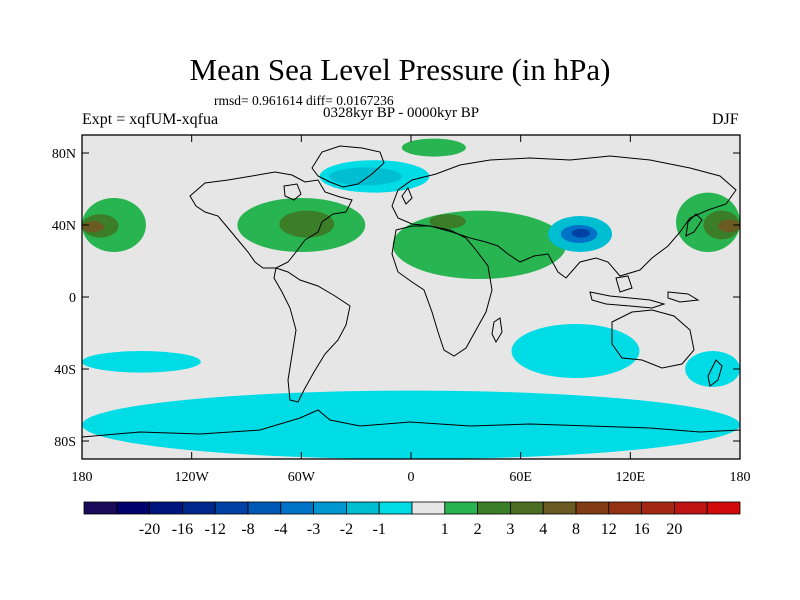 The width and height of the screenshot is (800, 600). Describe the element at coordinates (400, 69) in the screenshot. I see `map-title: Mean Sea Level Pressure (in hPa)` at that location.